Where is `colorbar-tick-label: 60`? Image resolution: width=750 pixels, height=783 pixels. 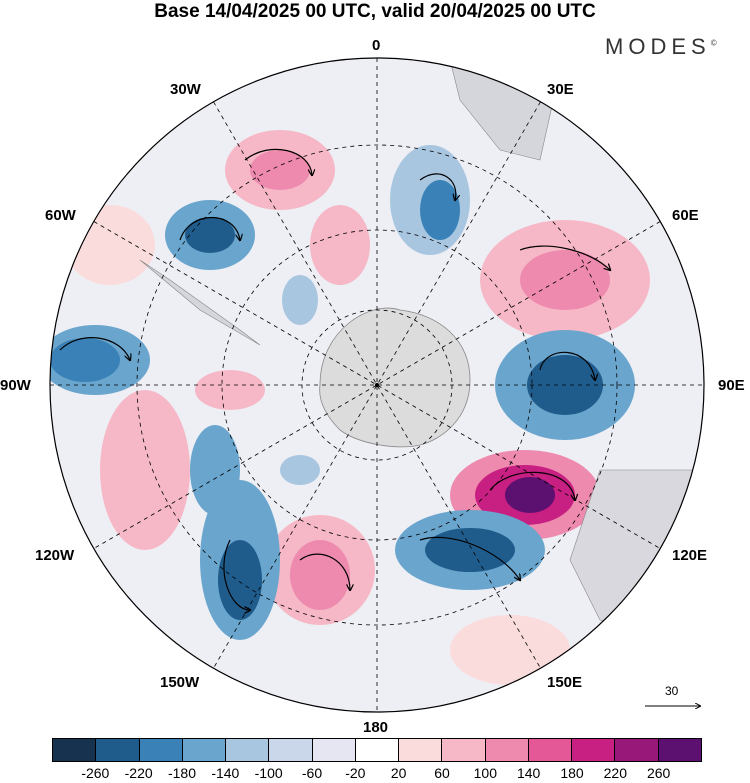
colorbar-tick-label: 60 is located at coordinates (442, 773).